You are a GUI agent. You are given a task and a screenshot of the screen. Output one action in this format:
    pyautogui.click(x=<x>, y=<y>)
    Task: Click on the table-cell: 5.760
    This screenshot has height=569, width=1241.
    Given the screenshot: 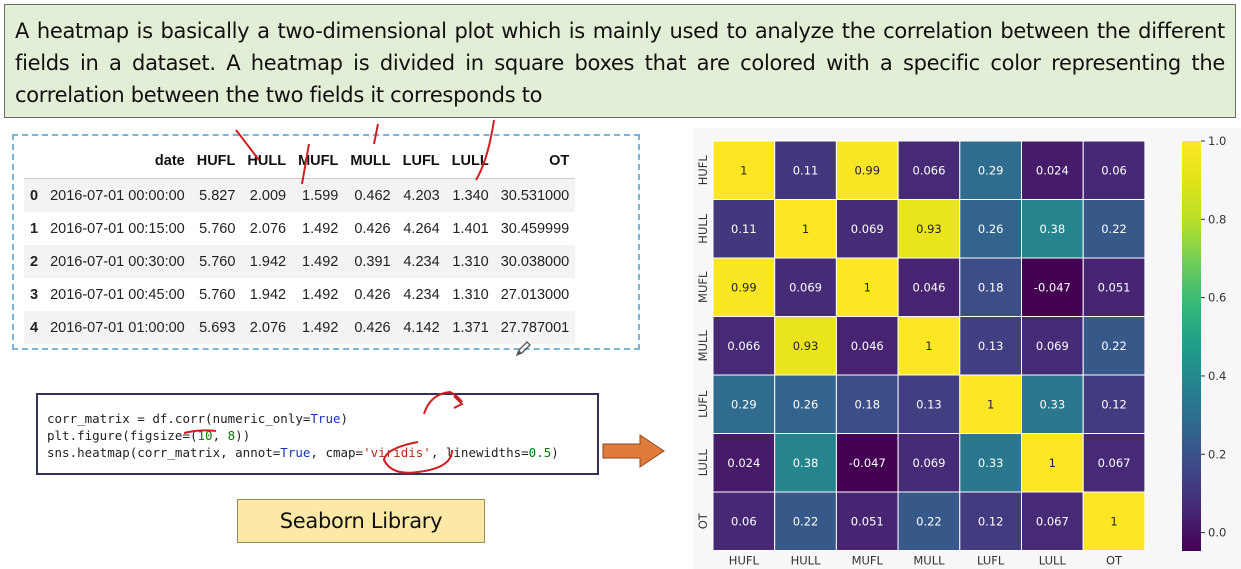 What is the action you would take?
    pyautogui.click(x=216, y=261)
    